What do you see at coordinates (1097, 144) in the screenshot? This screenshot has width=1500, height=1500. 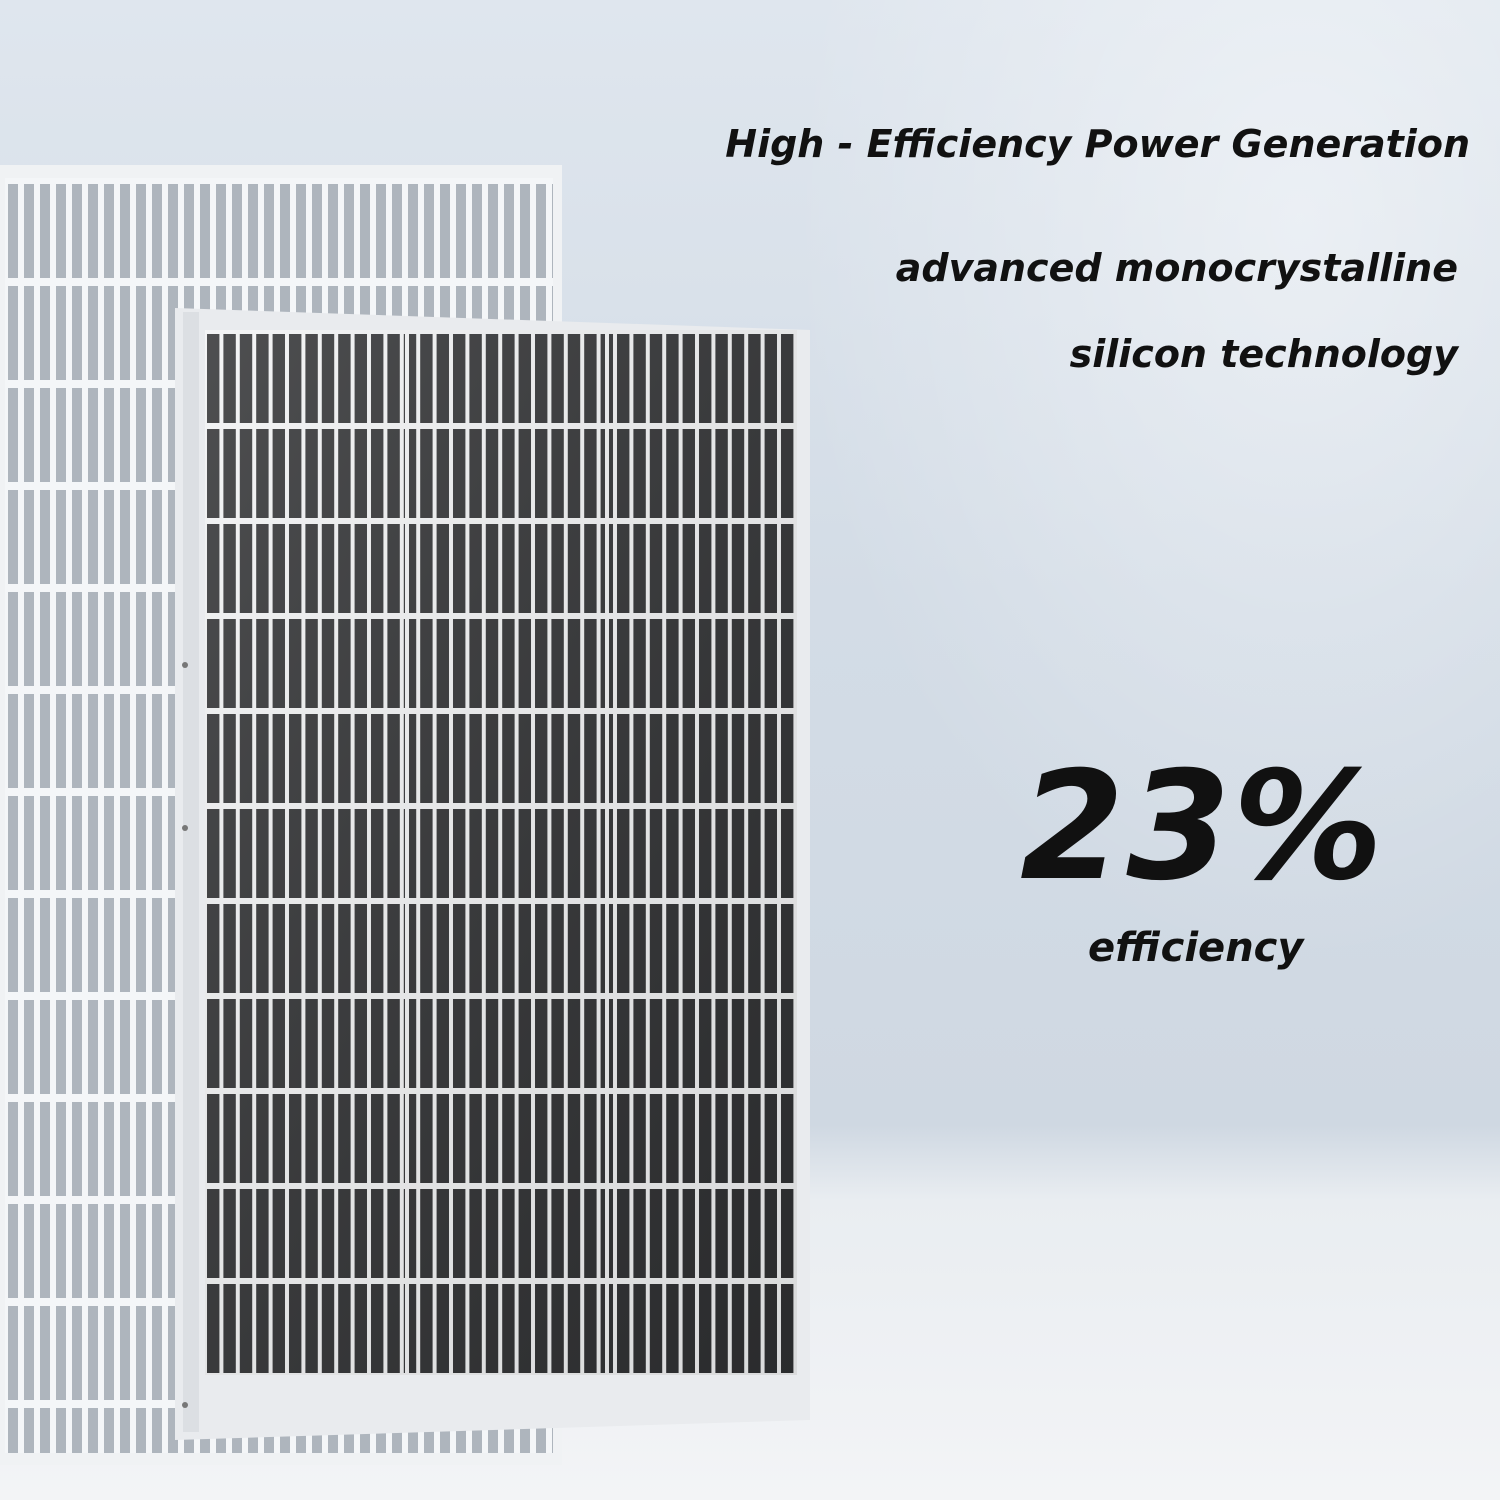 I see `headline: High - Efficiency Power Generation` at bounding box center [1097, 144].